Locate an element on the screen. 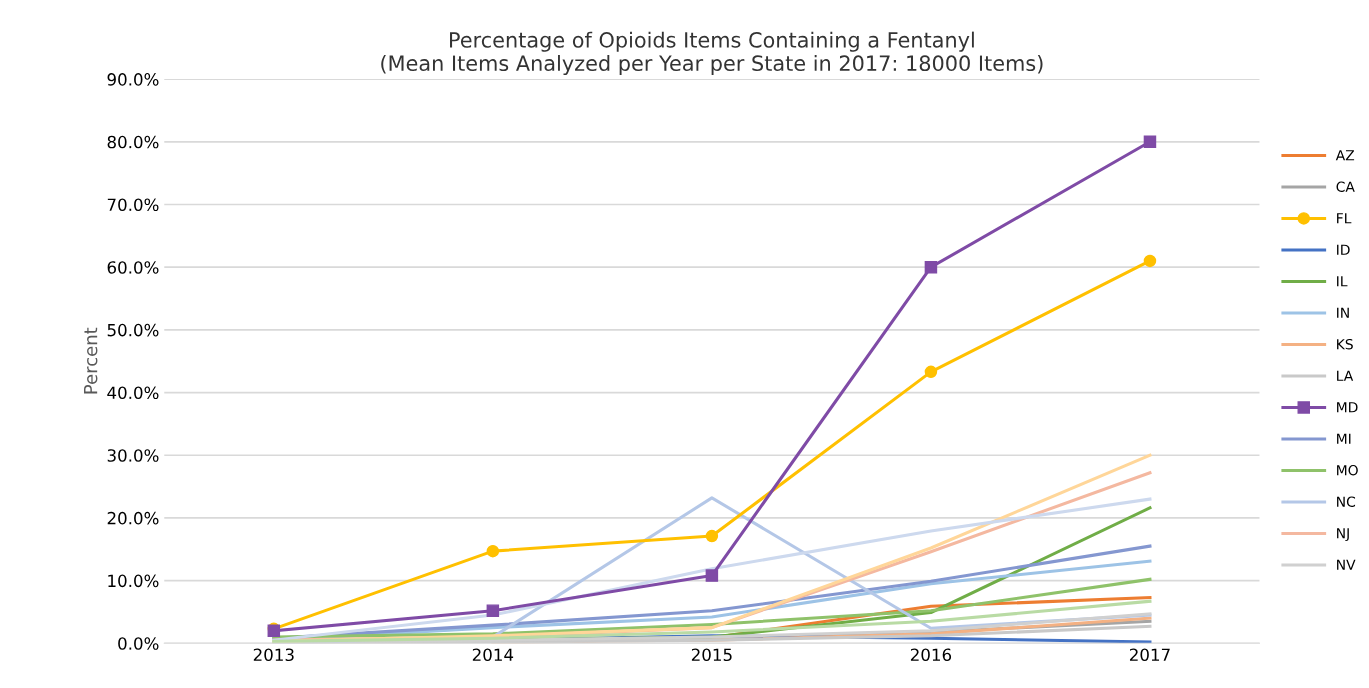 This screenshot has height=688, width=1369. x-tick-label: 2017 is located at coordinates (1149, 655).